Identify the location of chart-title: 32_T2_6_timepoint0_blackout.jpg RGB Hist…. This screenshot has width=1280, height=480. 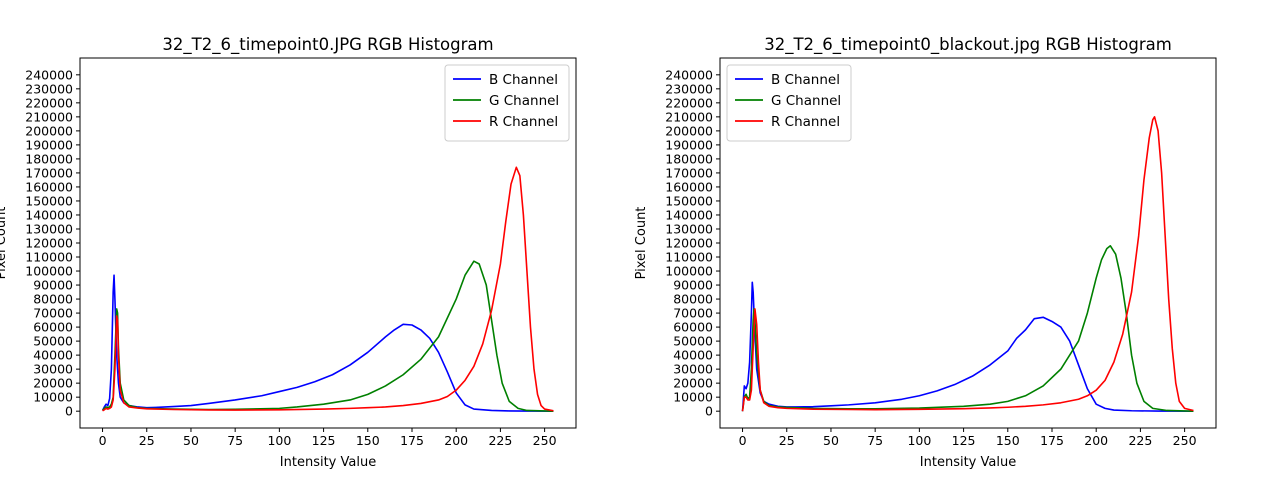
(968, 45).